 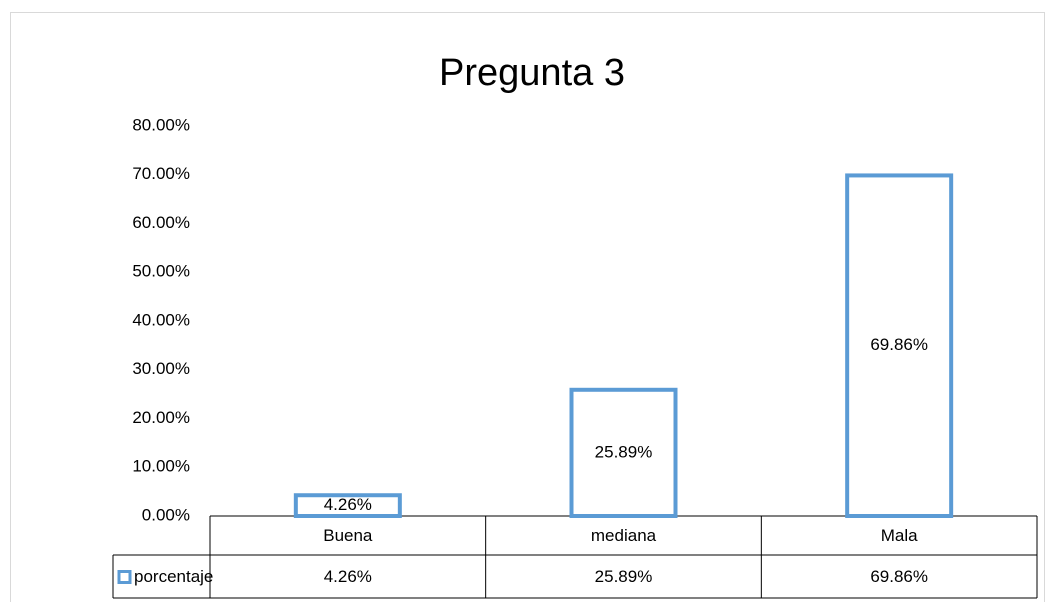 I want to click on y-tick-label: 60.00%, so click(x=161, y=222).